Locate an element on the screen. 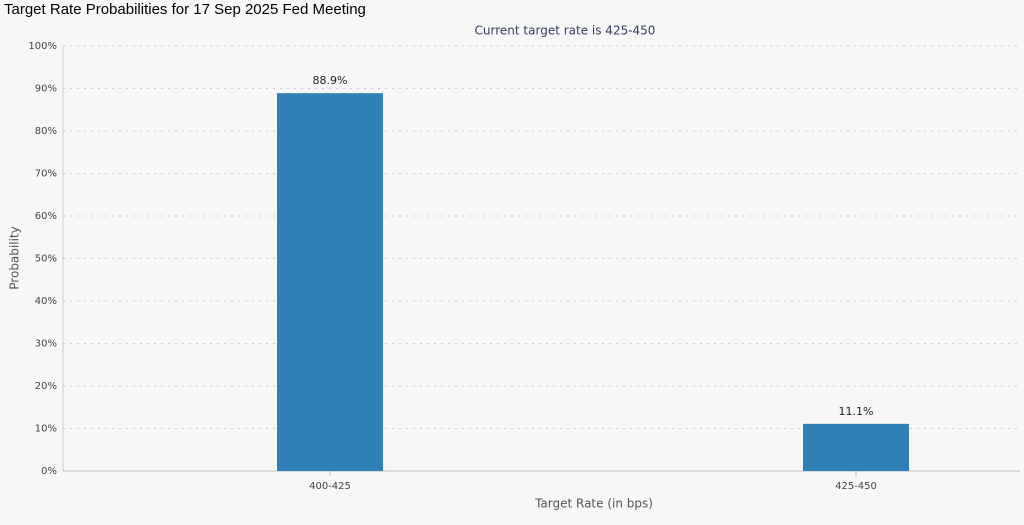  y-tick-label: 70% is located at coordinates (46, 174).